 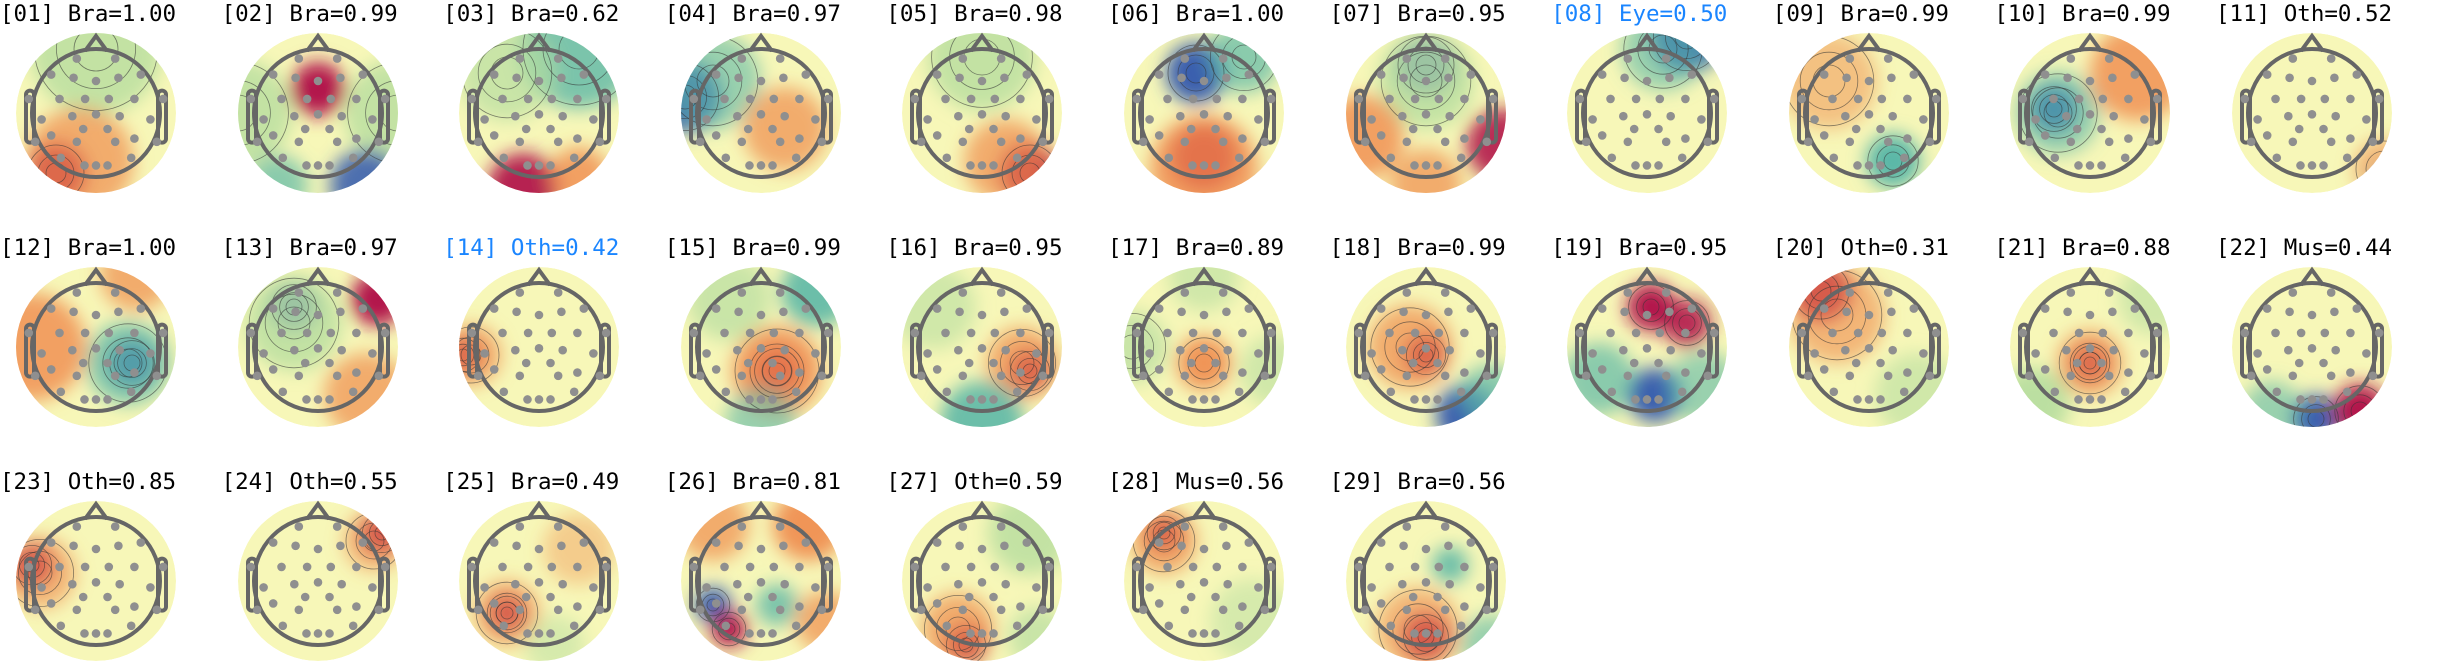 I want to click on component-panel-17: [17] Bra=0.89, so click(x=1218, y=332).